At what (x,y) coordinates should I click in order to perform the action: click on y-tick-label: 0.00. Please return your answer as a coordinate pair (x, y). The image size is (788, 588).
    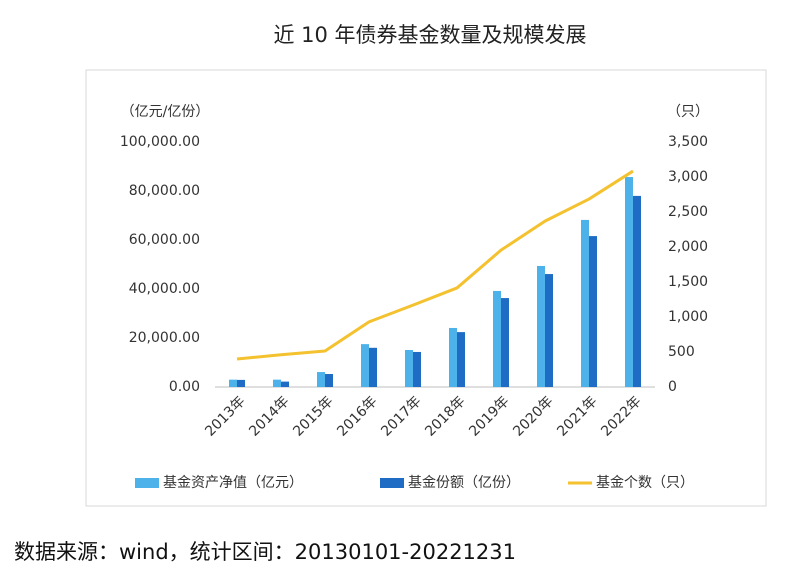
    Looking at the image, I should click on (184, 387).